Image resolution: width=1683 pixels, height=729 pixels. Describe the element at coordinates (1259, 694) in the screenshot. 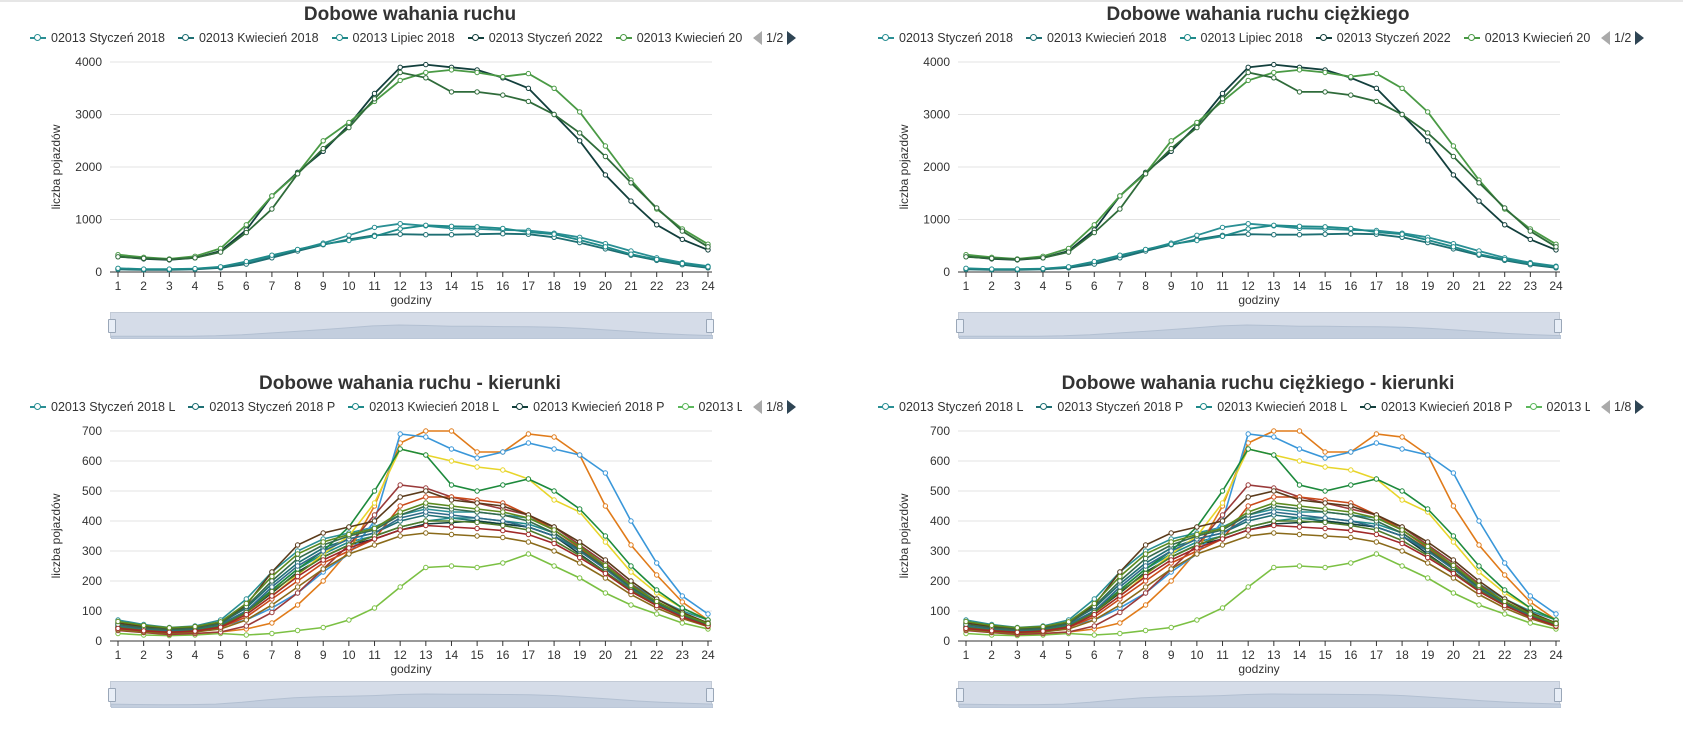

I see `data-zoom-slider` at that location.